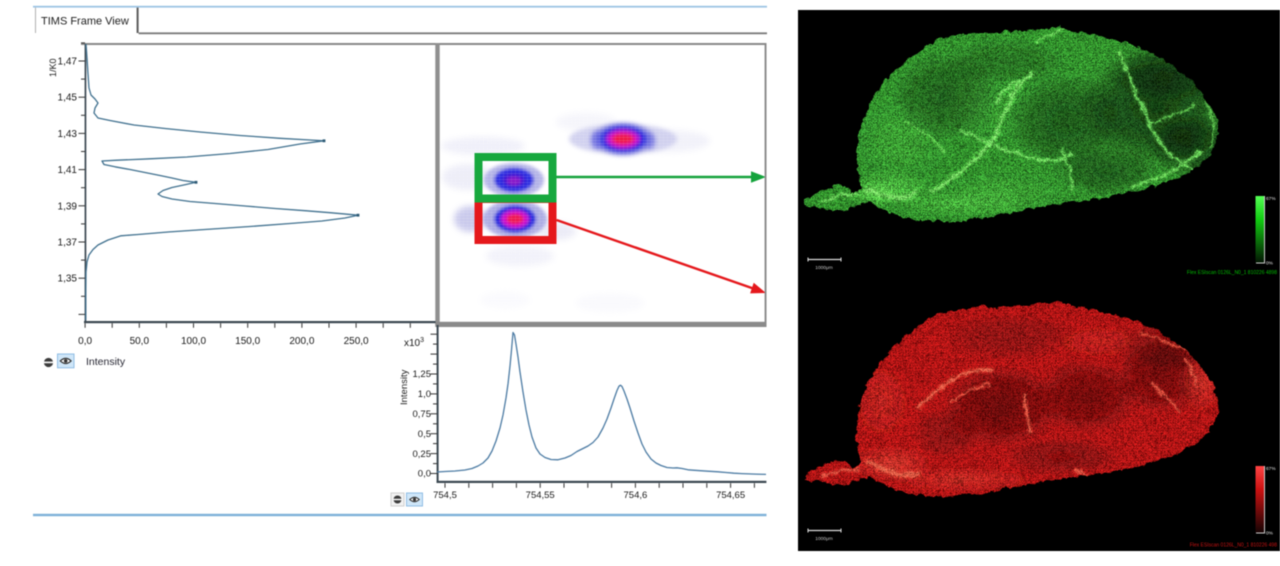 The height and width of the screenshot is (566, 1280). What do you see at coordinates (85, 22) in the screenshot?
I see `svg-text: TIMS Frame View` at bounding box center [85, 22].